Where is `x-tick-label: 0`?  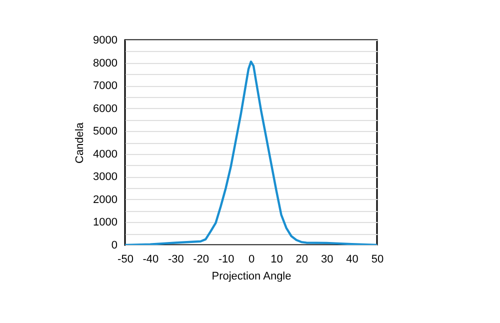
x-tick-label: 0 is located at coordinates (251, 260).